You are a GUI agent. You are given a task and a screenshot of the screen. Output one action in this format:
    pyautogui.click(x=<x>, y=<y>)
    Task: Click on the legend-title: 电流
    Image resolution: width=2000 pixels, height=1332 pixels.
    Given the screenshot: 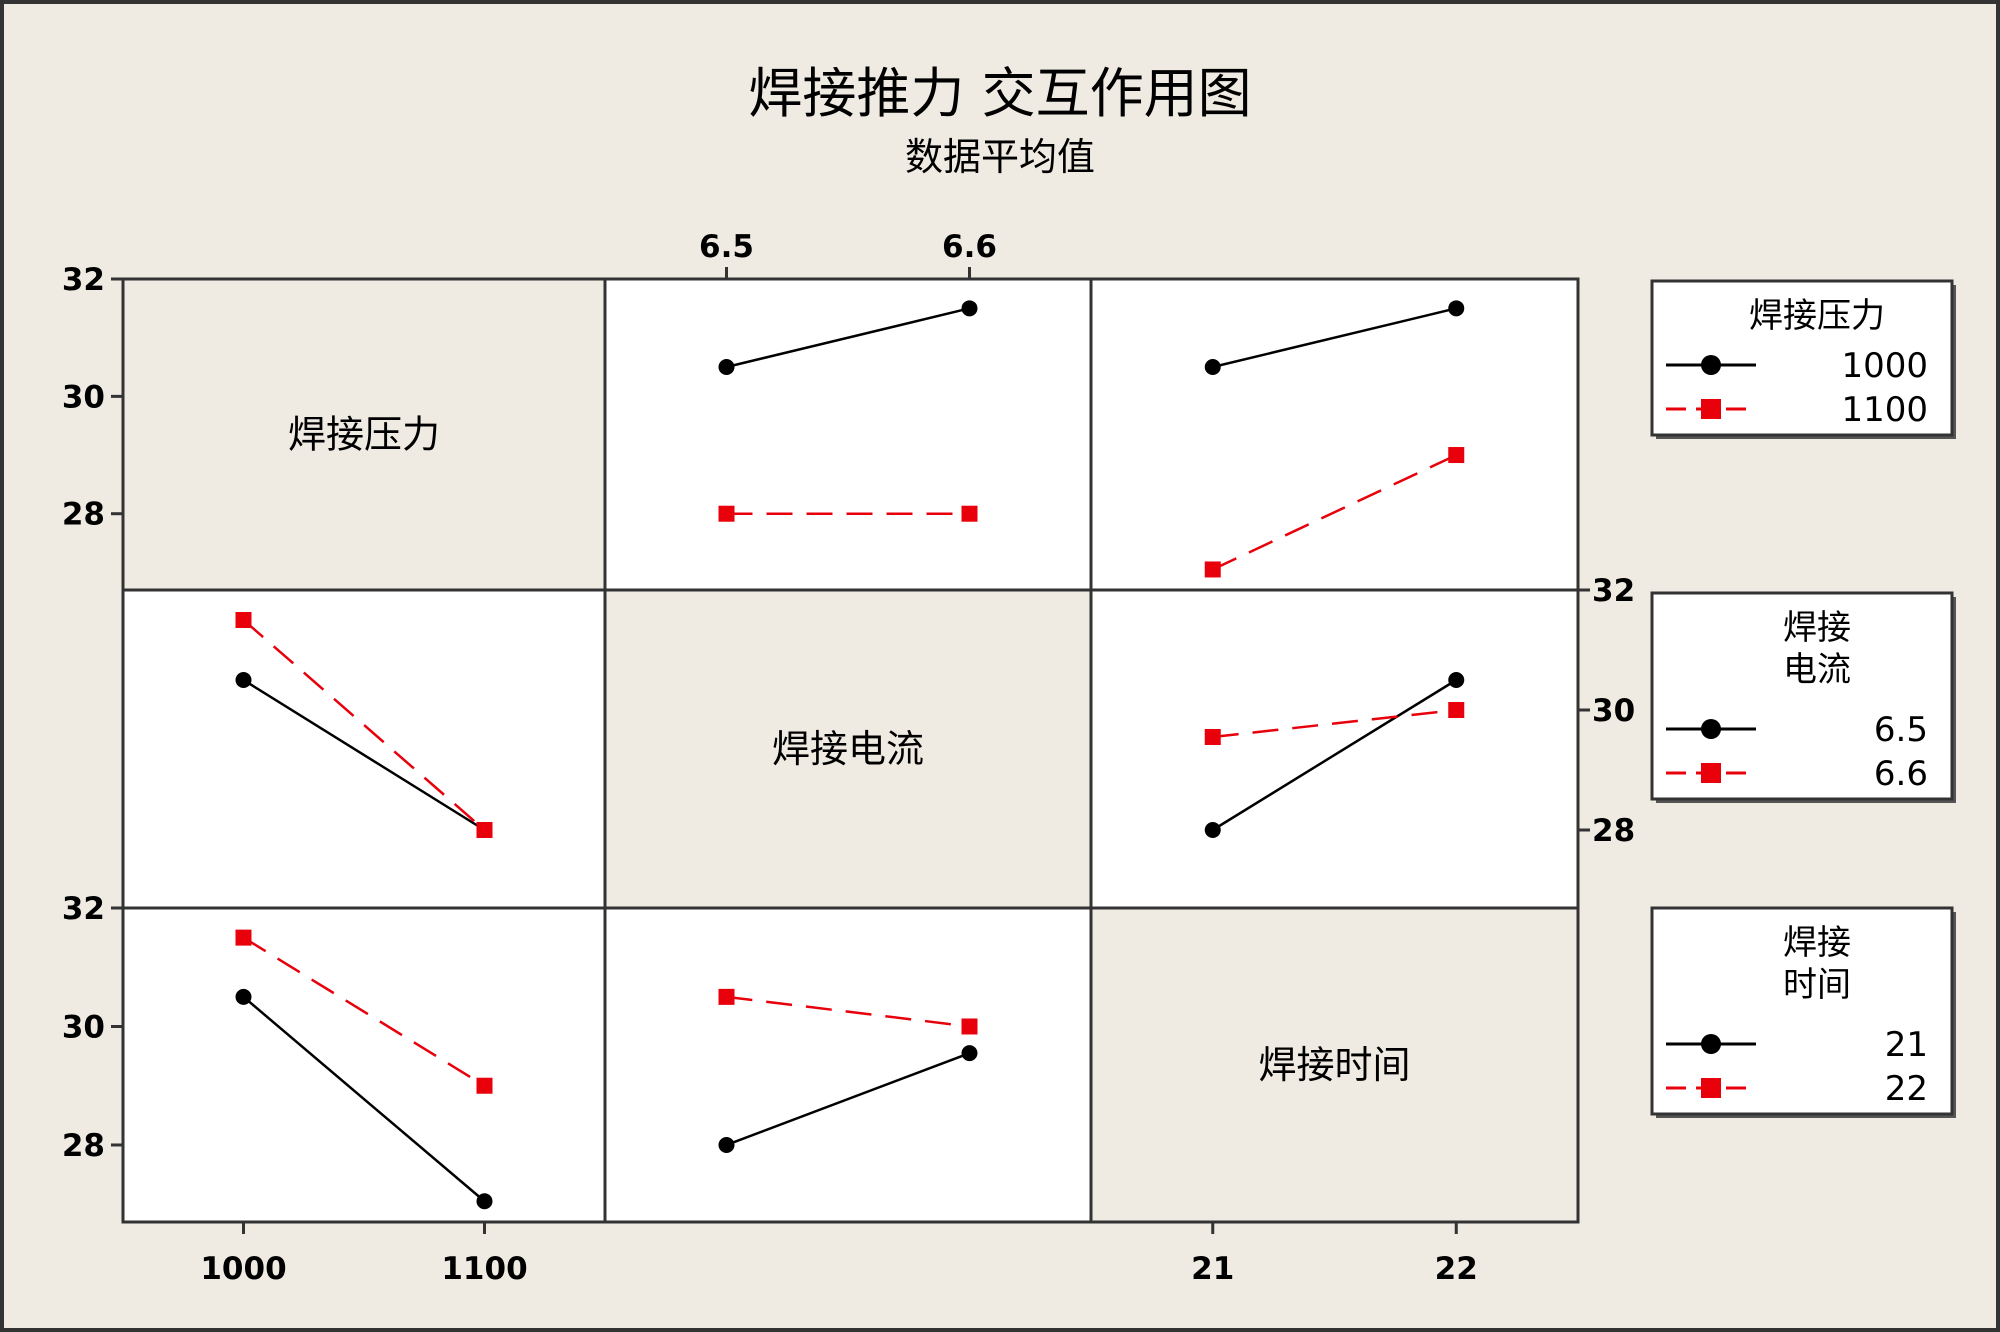 What is the action you would take?
    pyautogui.click(x=1817, y=670)
    